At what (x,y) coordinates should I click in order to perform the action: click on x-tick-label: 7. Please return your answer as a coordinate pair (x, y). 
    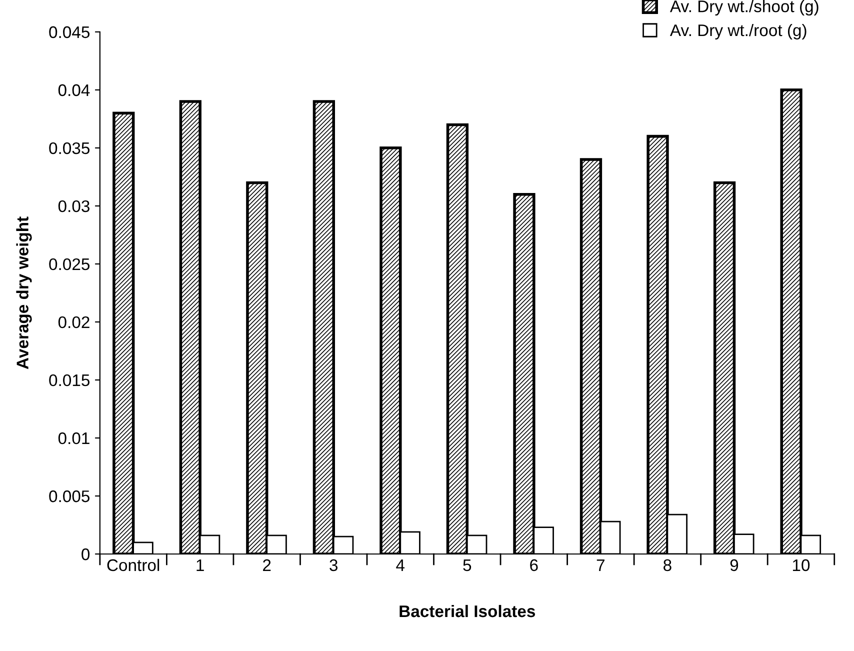
    Looking at the image, I should click on (600, 565).